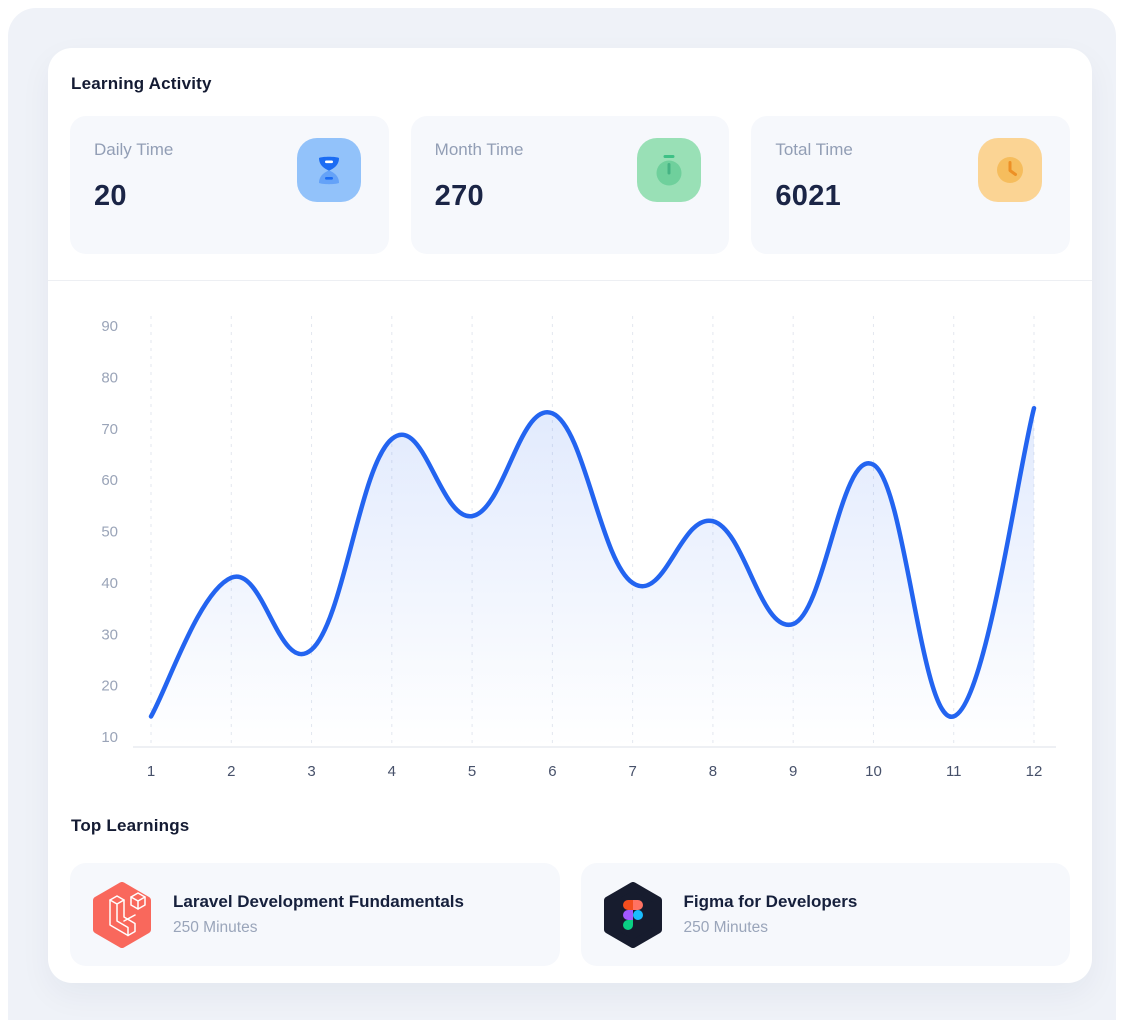 This screenshot has width=1124, height=1020. What do you see at coordinates (479, 149) in the screenshot?
I see `stat-label: Month Time` at bounding box center [479, 149].